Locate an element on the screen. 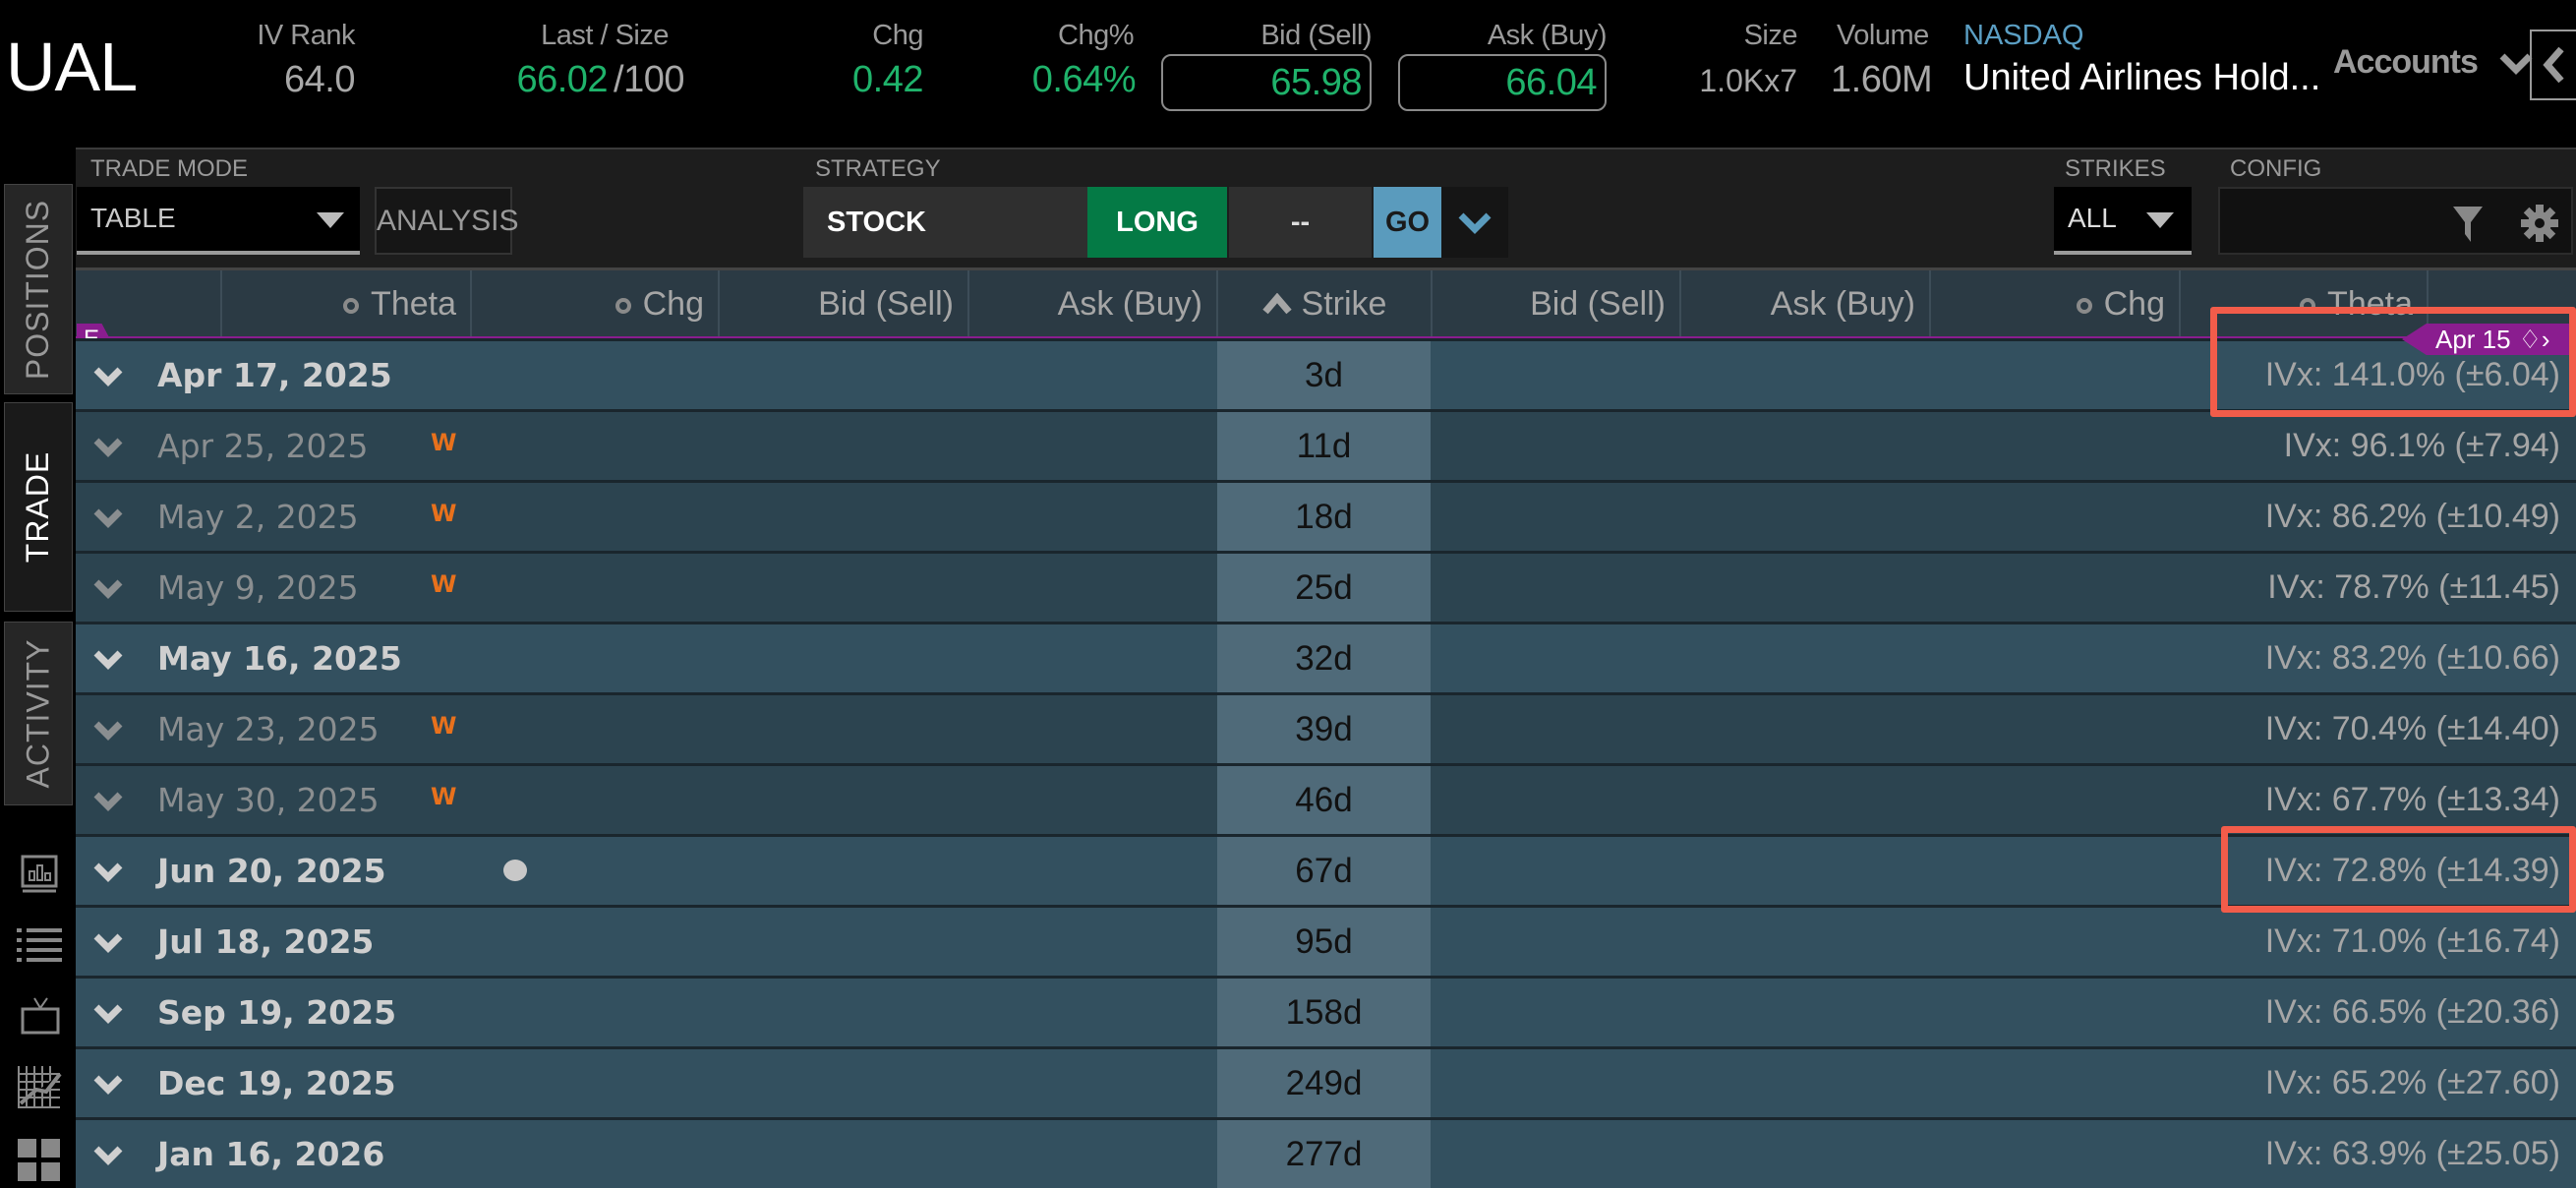 This screenshot has width=2576, height=1188. days-to-expiration: 249d is located at coordinates (1324, 1083).